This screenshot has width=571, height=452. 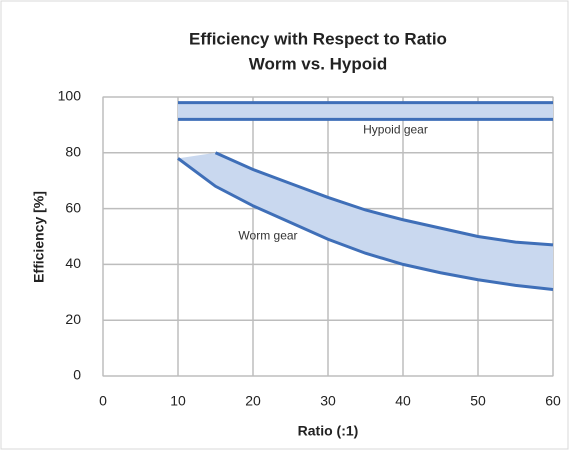 I want to click on y-tick-label: 20, so click(x=73, y=319).